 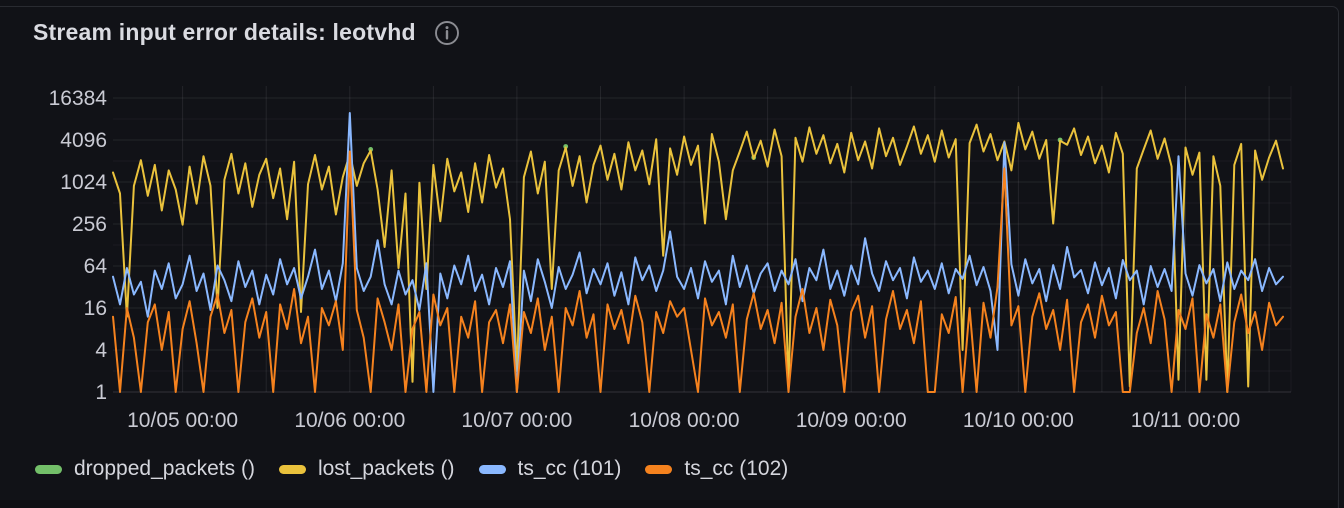 I want to click on x-axis-tick: 10/11 00:00, so click(x=1185, y=420).